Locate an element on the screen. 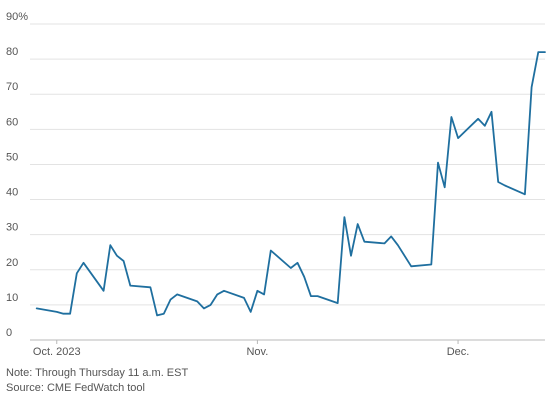 The image size is (550, 401). chart-source: Source: CME FedWatch tool is located at coordinates (75, 388).